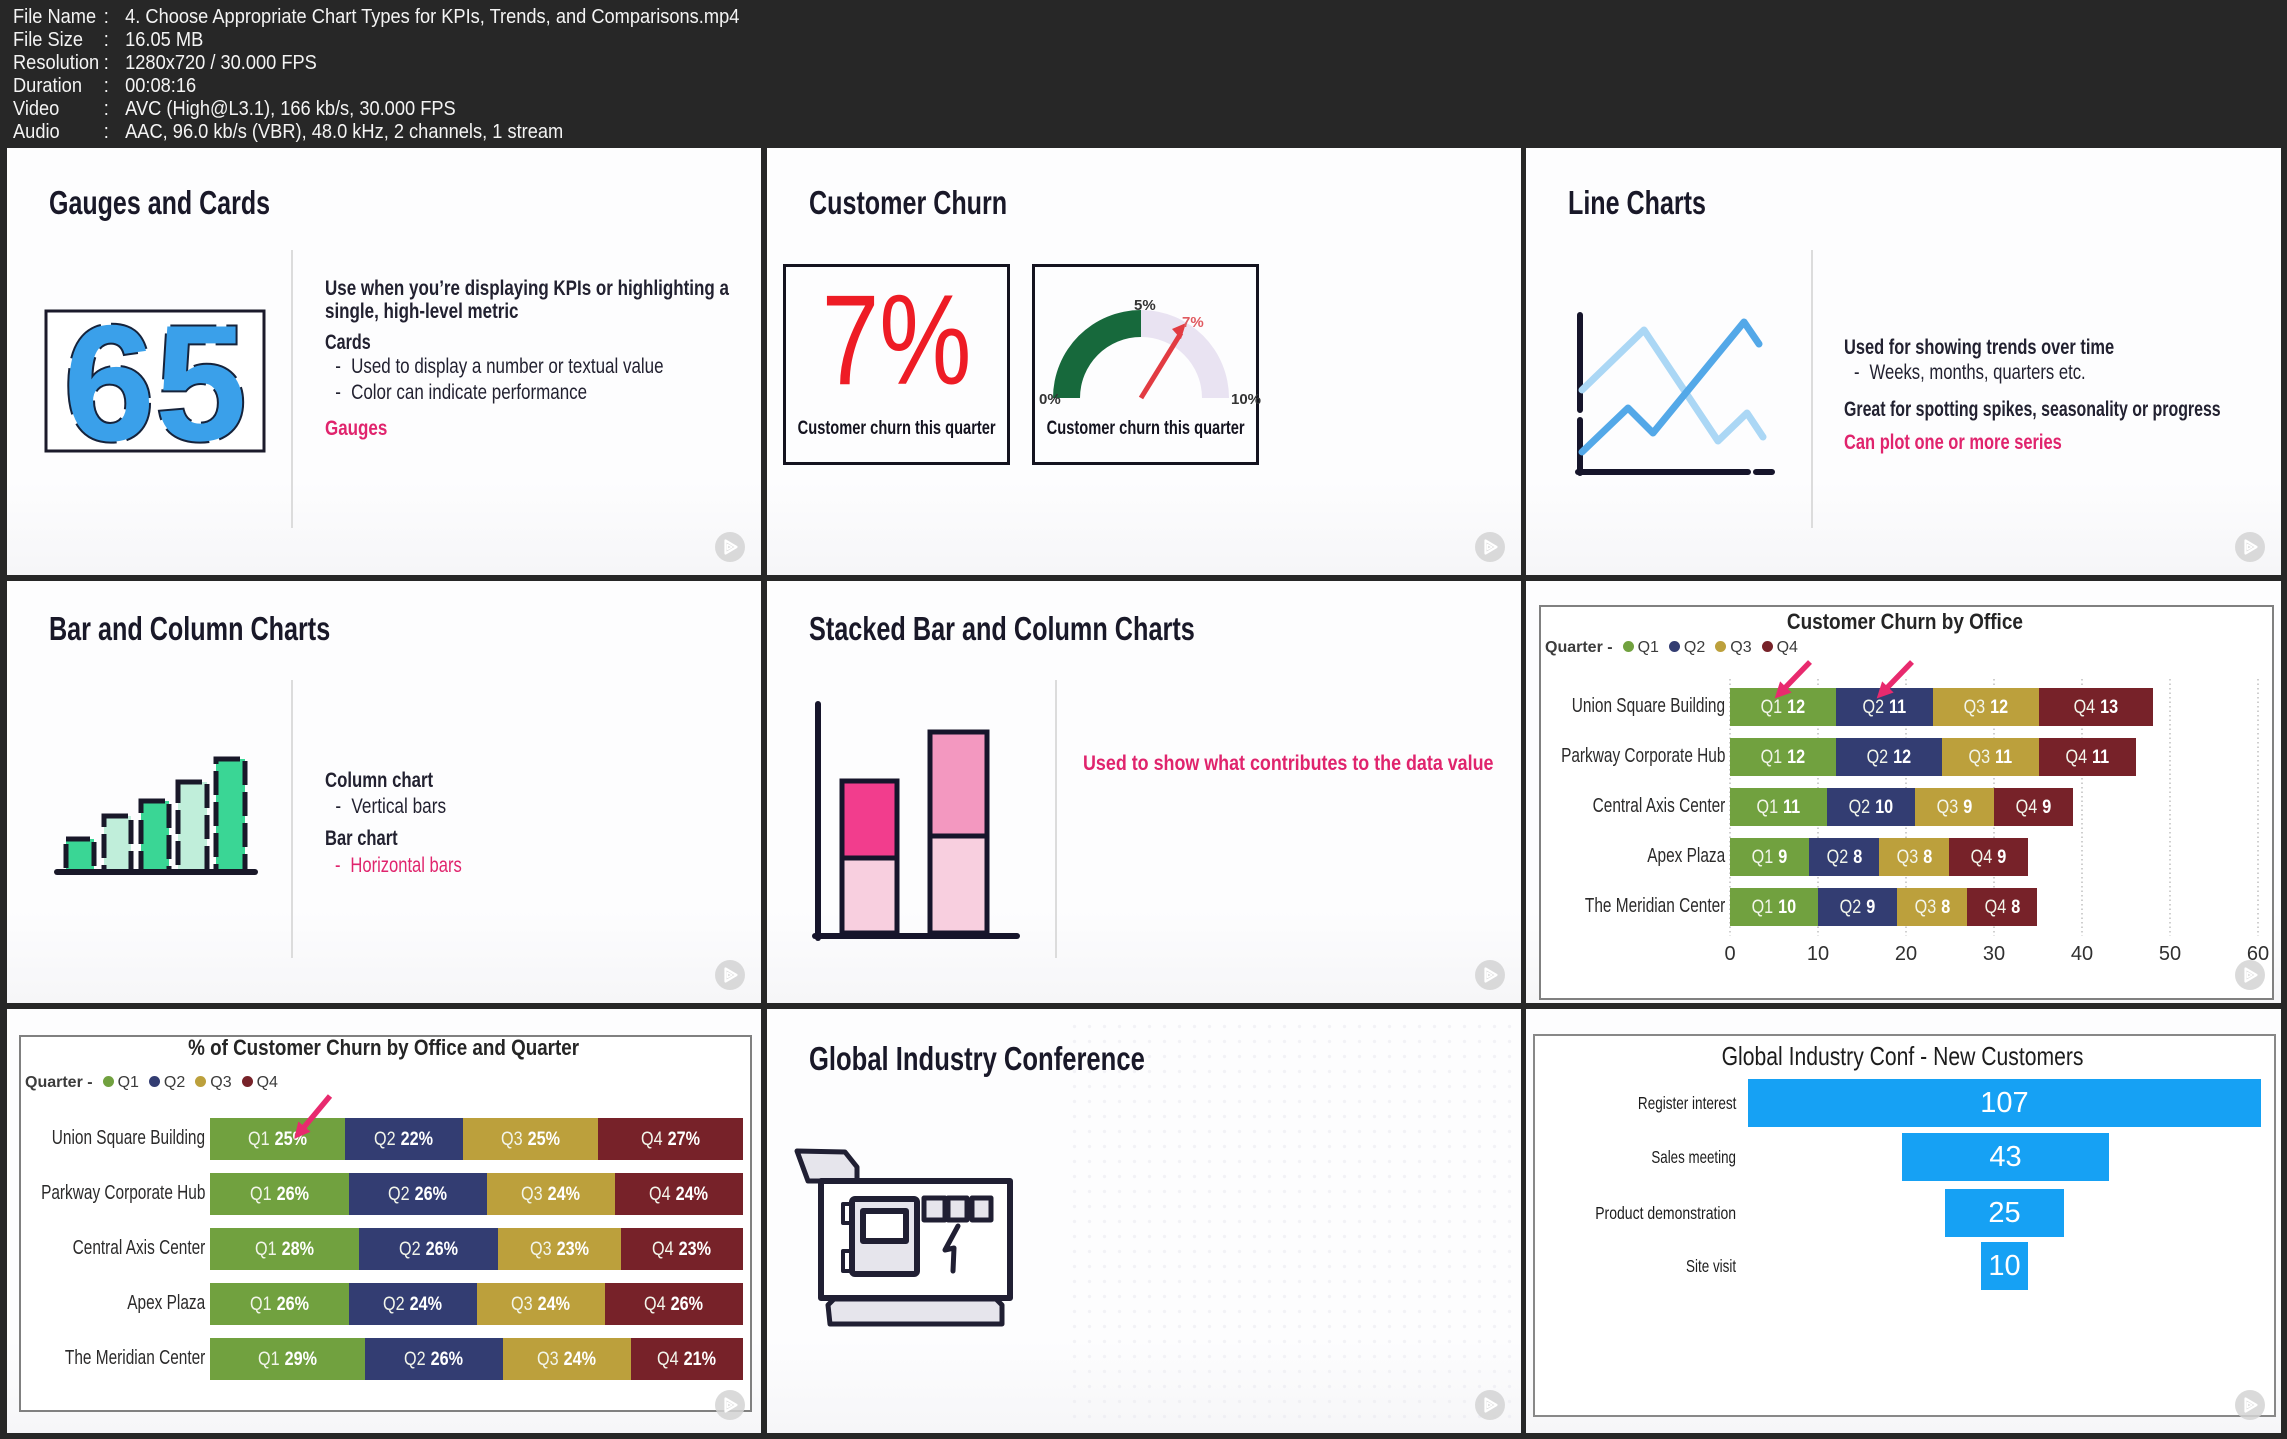  What do you see at coordinates (1193, 322) in the screenshot?
I see `svg-text: 7%` at bounding box center [1193, 322].